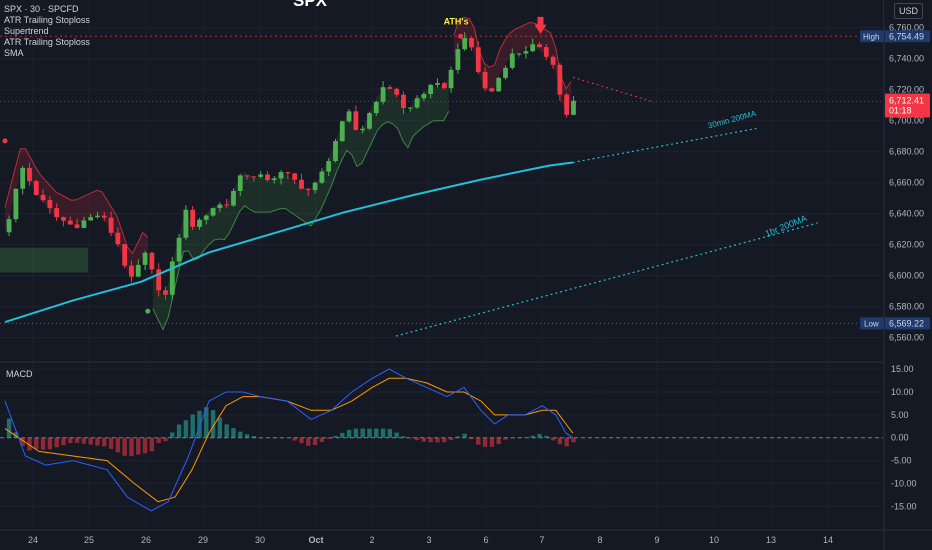  I want to click on sma-30min-projection, so click(664, 145).